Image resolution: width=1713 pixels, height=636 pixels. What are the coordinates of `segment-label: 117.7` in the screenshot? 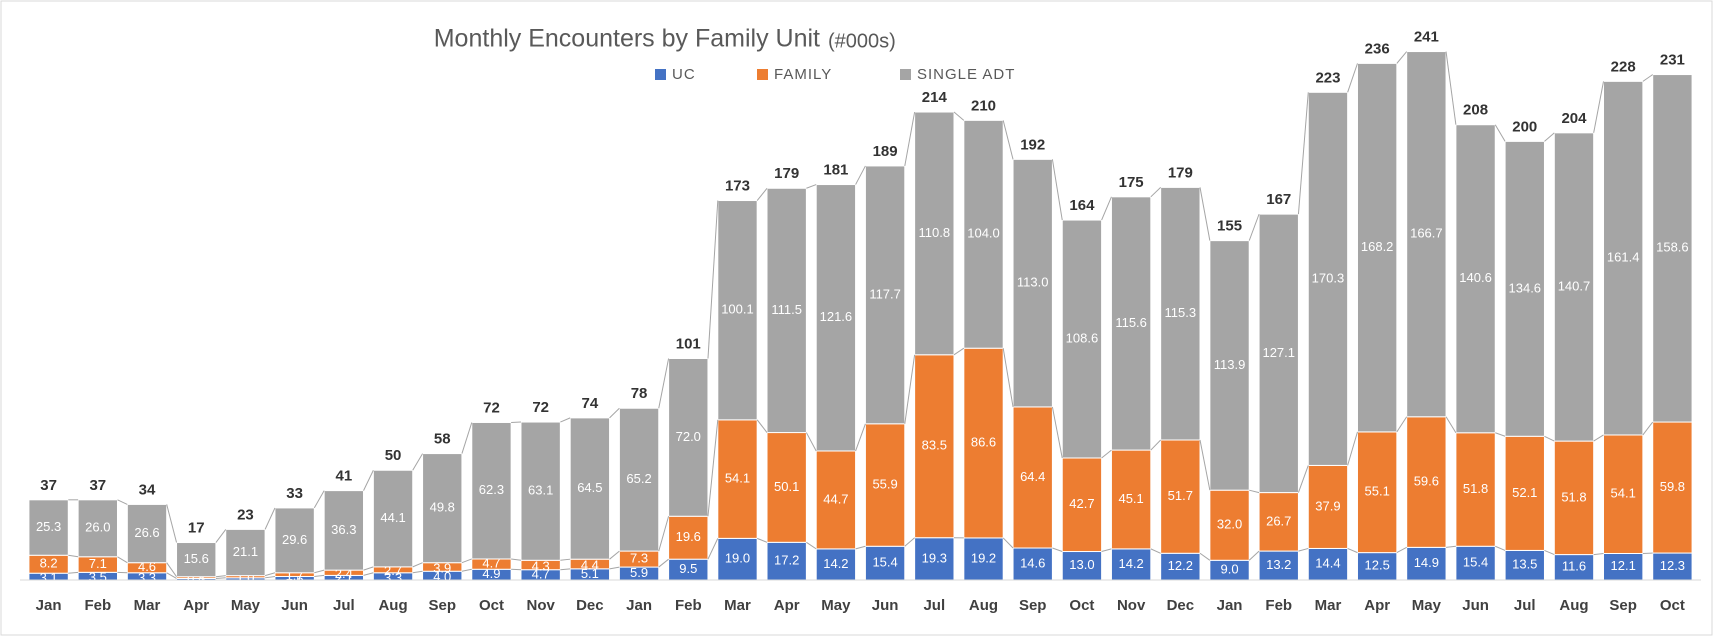 It's located at (885, 293).